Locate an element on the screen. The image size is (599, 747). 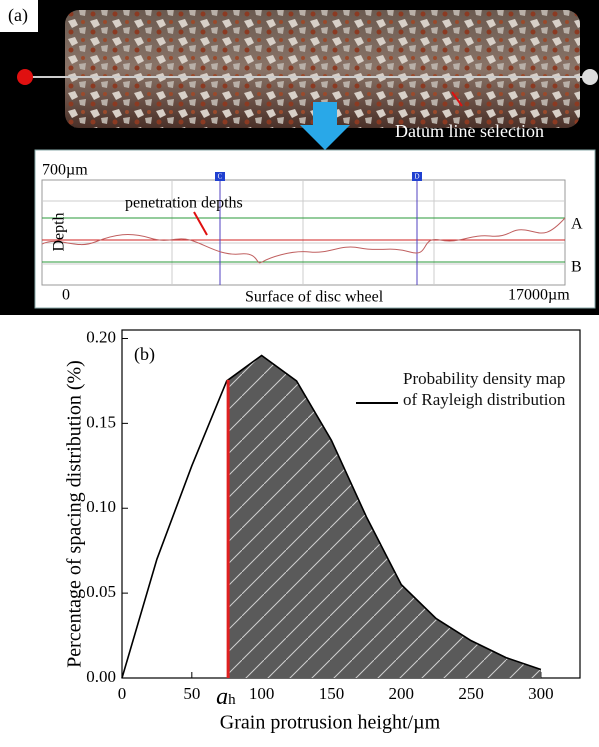
annotation-arrow is located at coordinates (200, 223).